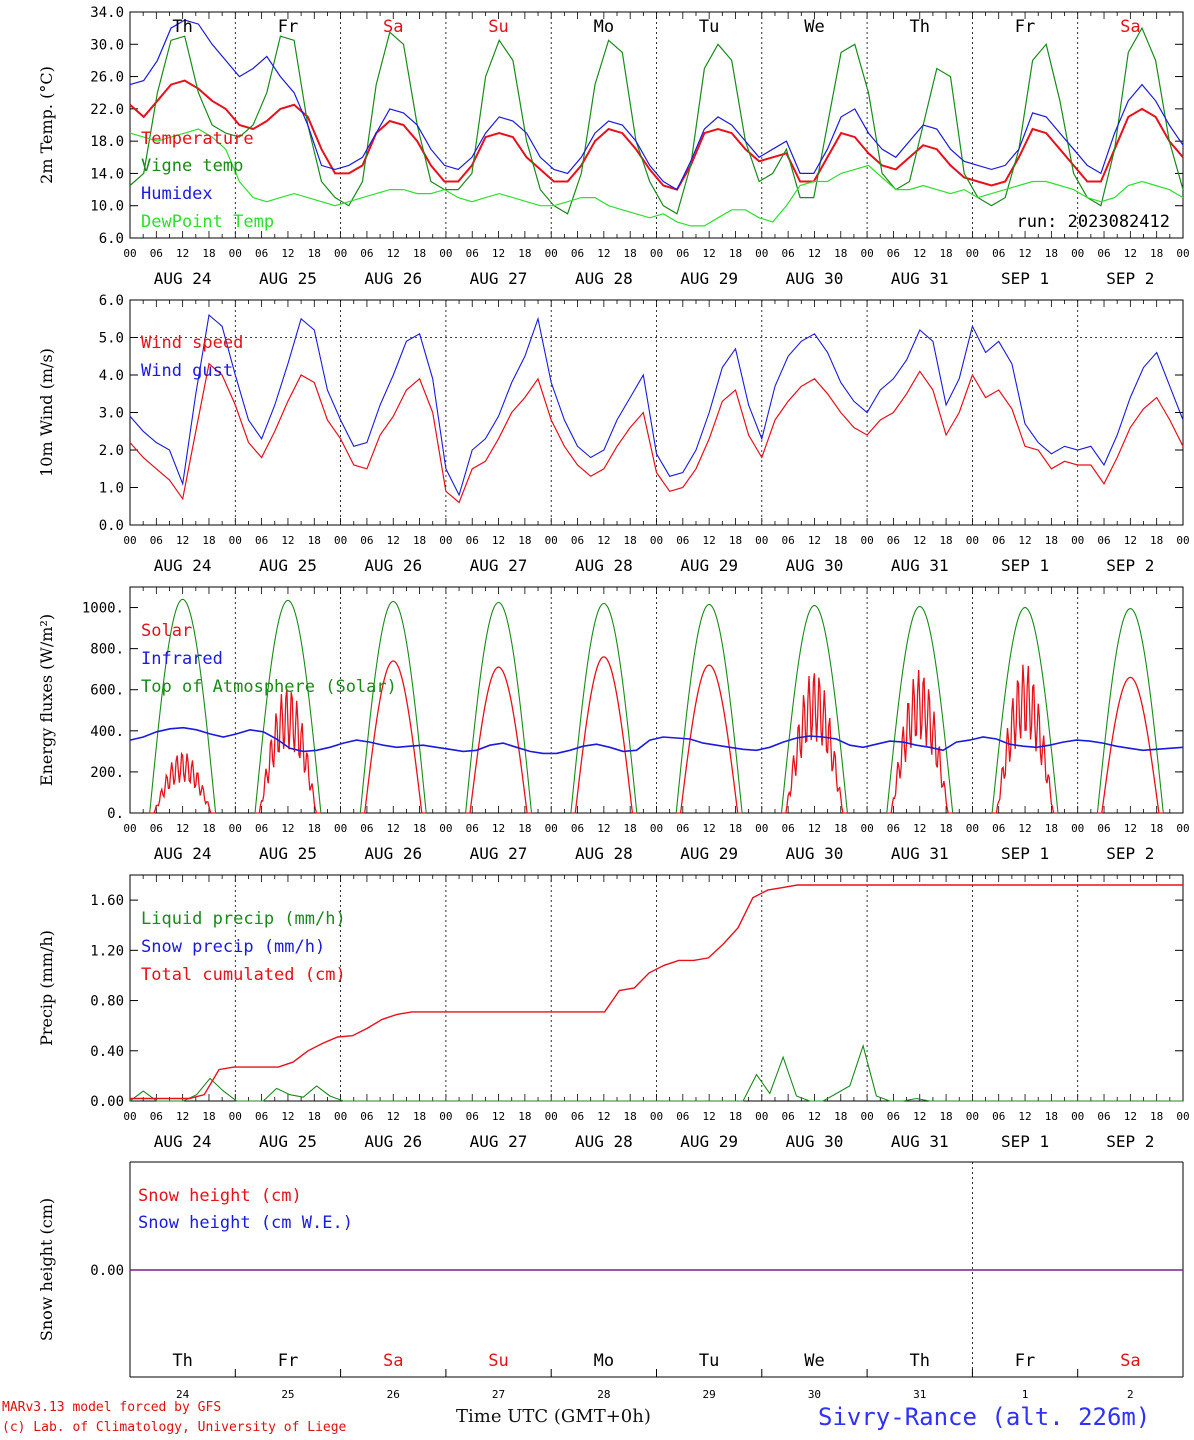 This screenshot has height=1440, width=1194. I want to click on wind-y-axis-label: 10m Wind (m/s), so click(46, 412).